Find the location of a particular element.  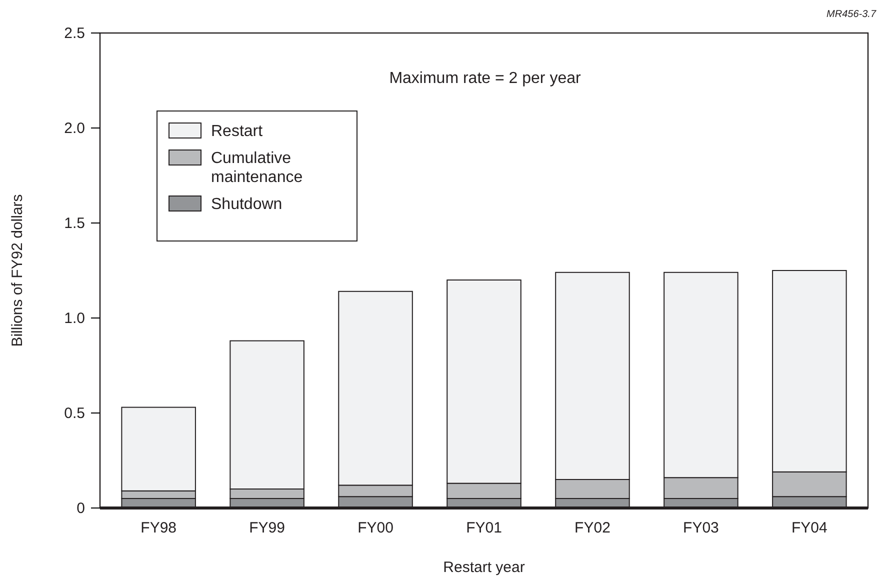

y-tick-label: 2.0 is located at coordinates (74, 128).